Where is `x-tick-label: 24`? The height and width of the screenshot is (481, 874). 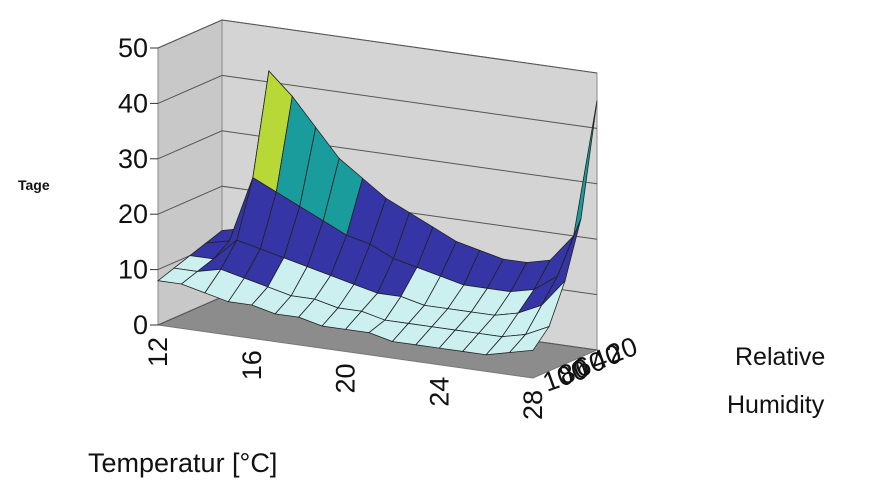 x-tick-label: 24 is located at coordinates (439, 392).